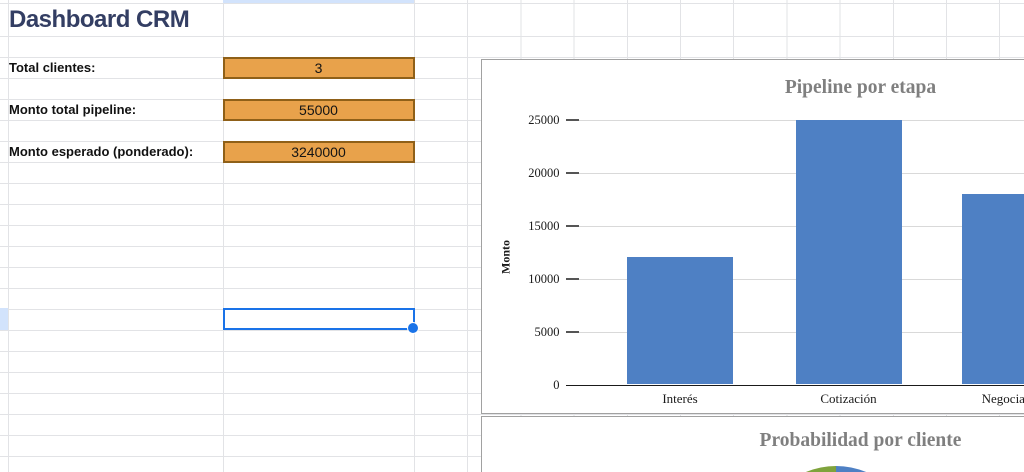  Describe the element at coordinates (992, 289) in the screenshot. I see `bar-Negociación` at that location.